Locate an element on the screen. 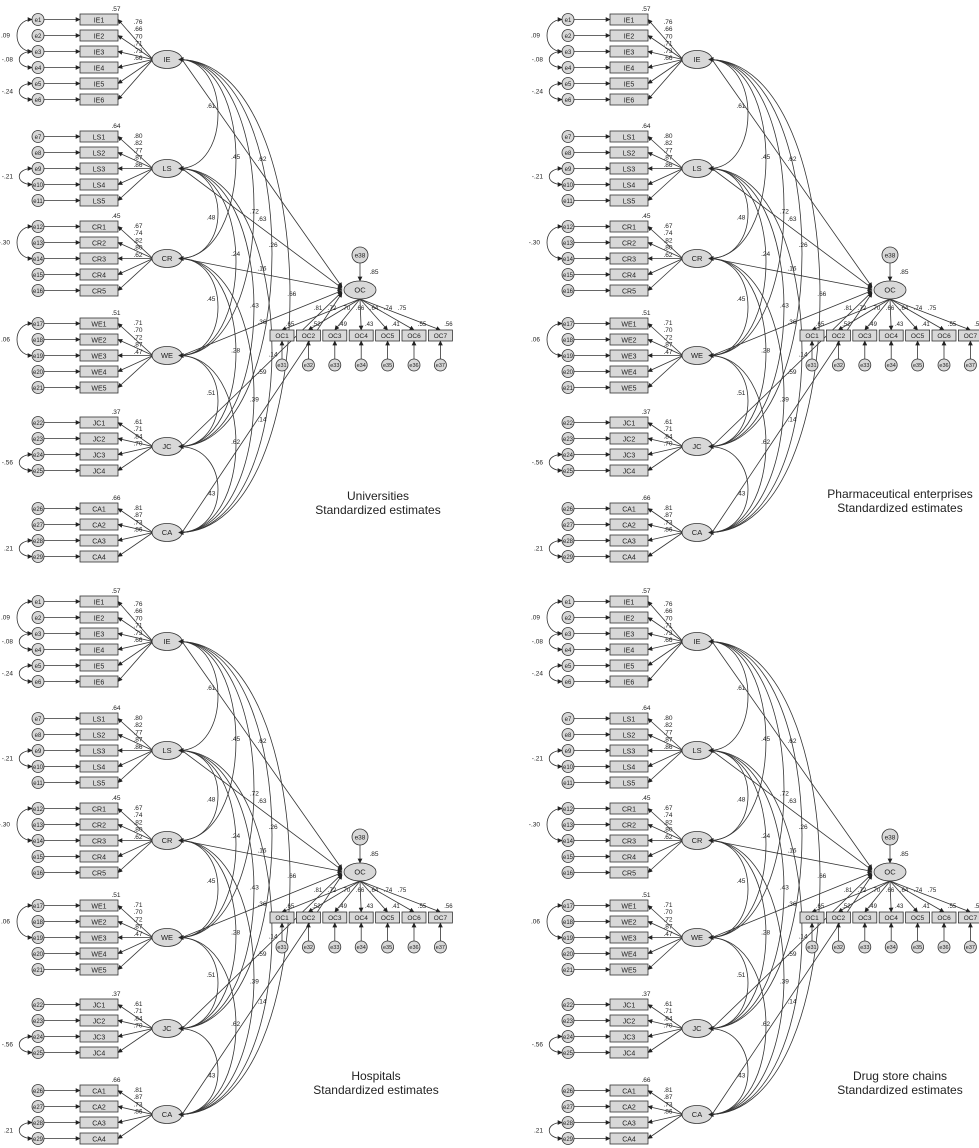 Image resolution: width=979 pixels, height=1148 pixels. oc-loading-label: .81 is located at coordinates (848, 891).